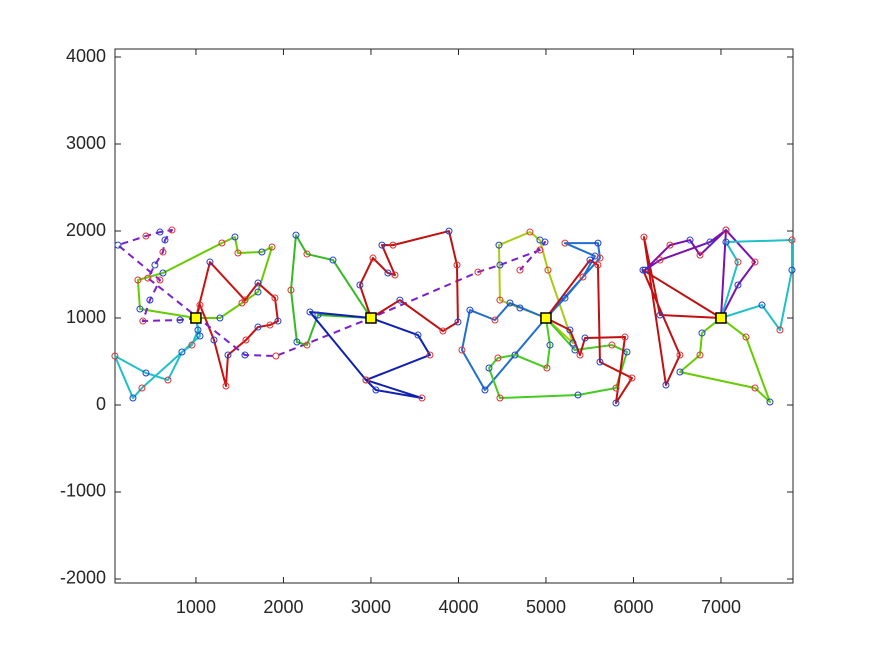  I want to click on y-tick-label: -1000, so click(83, 491).